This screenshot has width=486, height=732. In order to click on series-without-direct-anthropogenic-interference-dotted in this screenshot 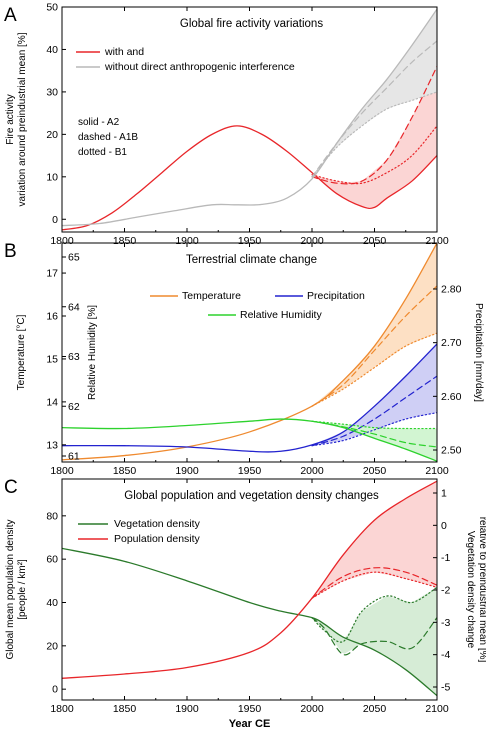, I will do `click(374, 134)`.